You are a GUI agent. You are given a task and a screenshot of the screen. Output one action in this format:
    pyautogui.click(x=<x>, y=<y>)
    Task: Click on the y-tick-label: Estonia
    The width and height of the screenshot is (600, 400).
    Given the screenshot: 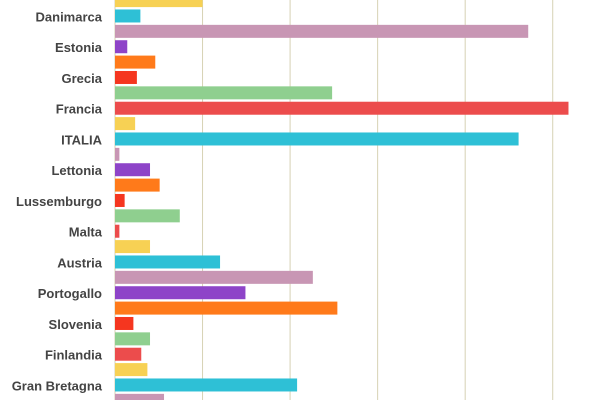 What is the action you would take?
    pyautogui.click(x=79, y=47)
    